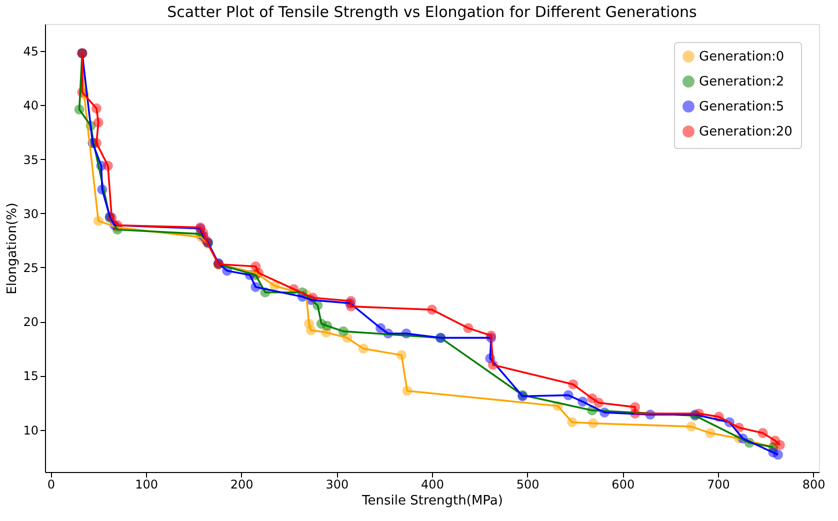 The height and width of the screenshot is (521, 838). I want to click on legend-label: Generation:20, so click(745, 132).